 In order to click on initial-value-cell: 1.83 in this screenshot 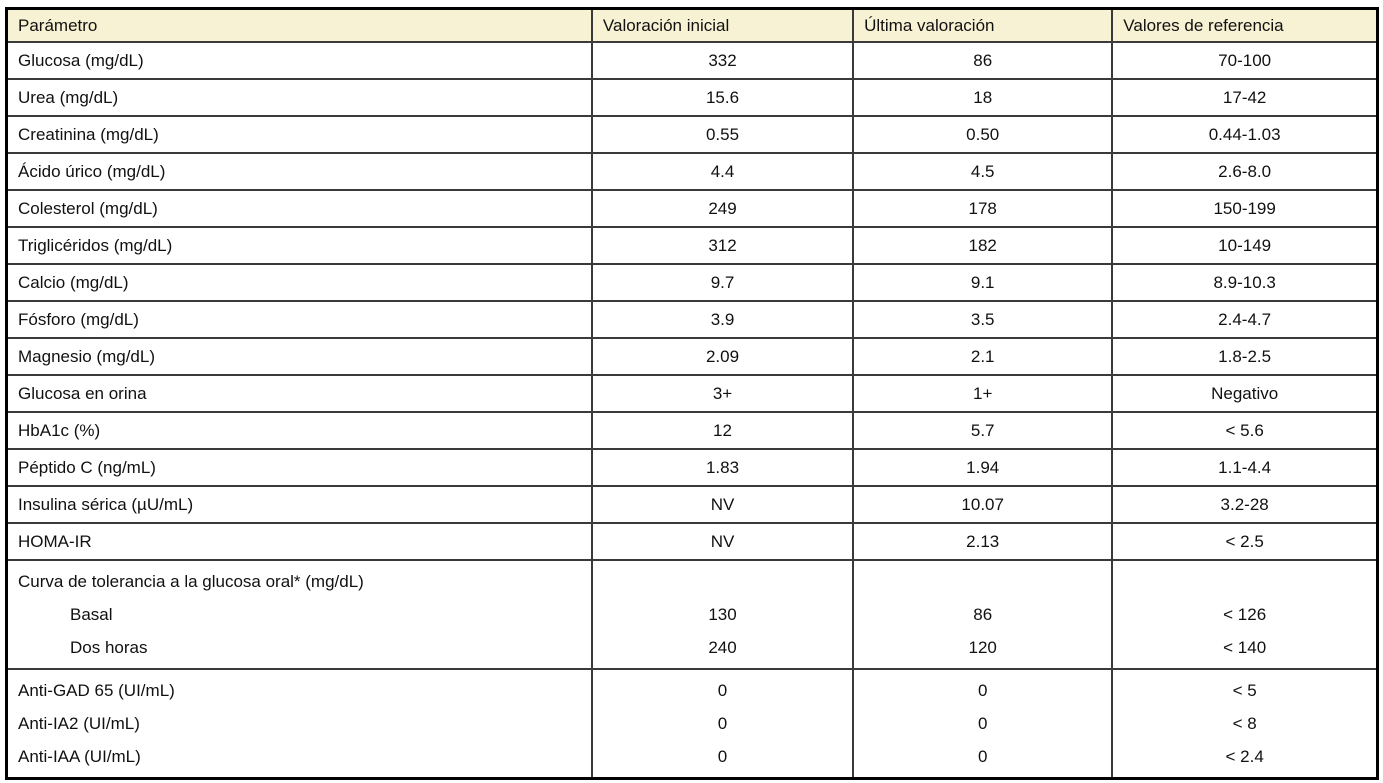, I will do `click(722, 467)`.